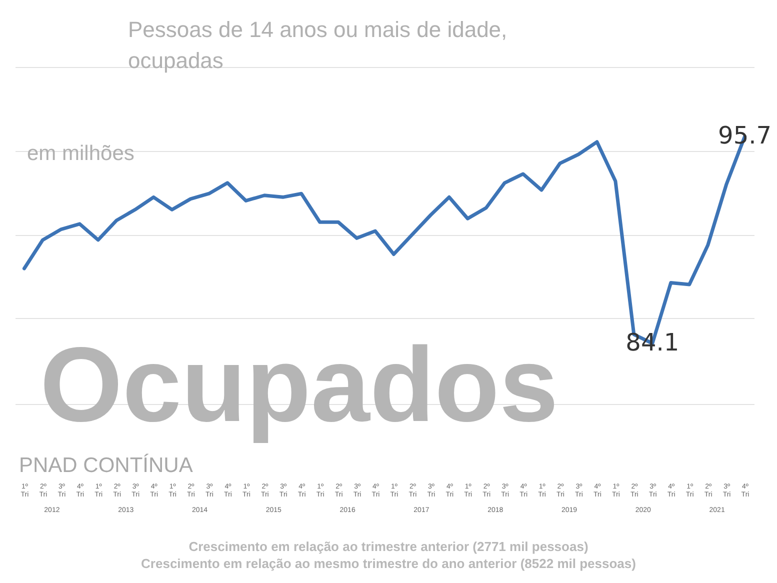 This screenshot has height=583, width=777. What do you see at coordinates (388, 563) in the screenshot?
I see `text: Crescimento em relação ao mesmo trimestre do ano anterior (8522 mil pessoas)` at bounding box center [388, 563].